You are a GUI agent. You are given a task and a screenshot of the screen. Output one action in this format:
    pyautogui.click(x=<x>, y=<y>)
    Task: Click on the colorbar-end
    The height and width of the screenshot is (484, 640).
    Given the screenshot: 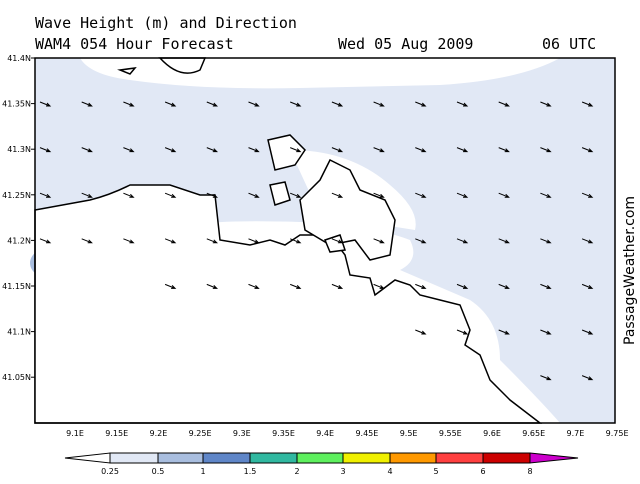 What is the action you would take?
    pyautogui.click(x=554, y=458)
    